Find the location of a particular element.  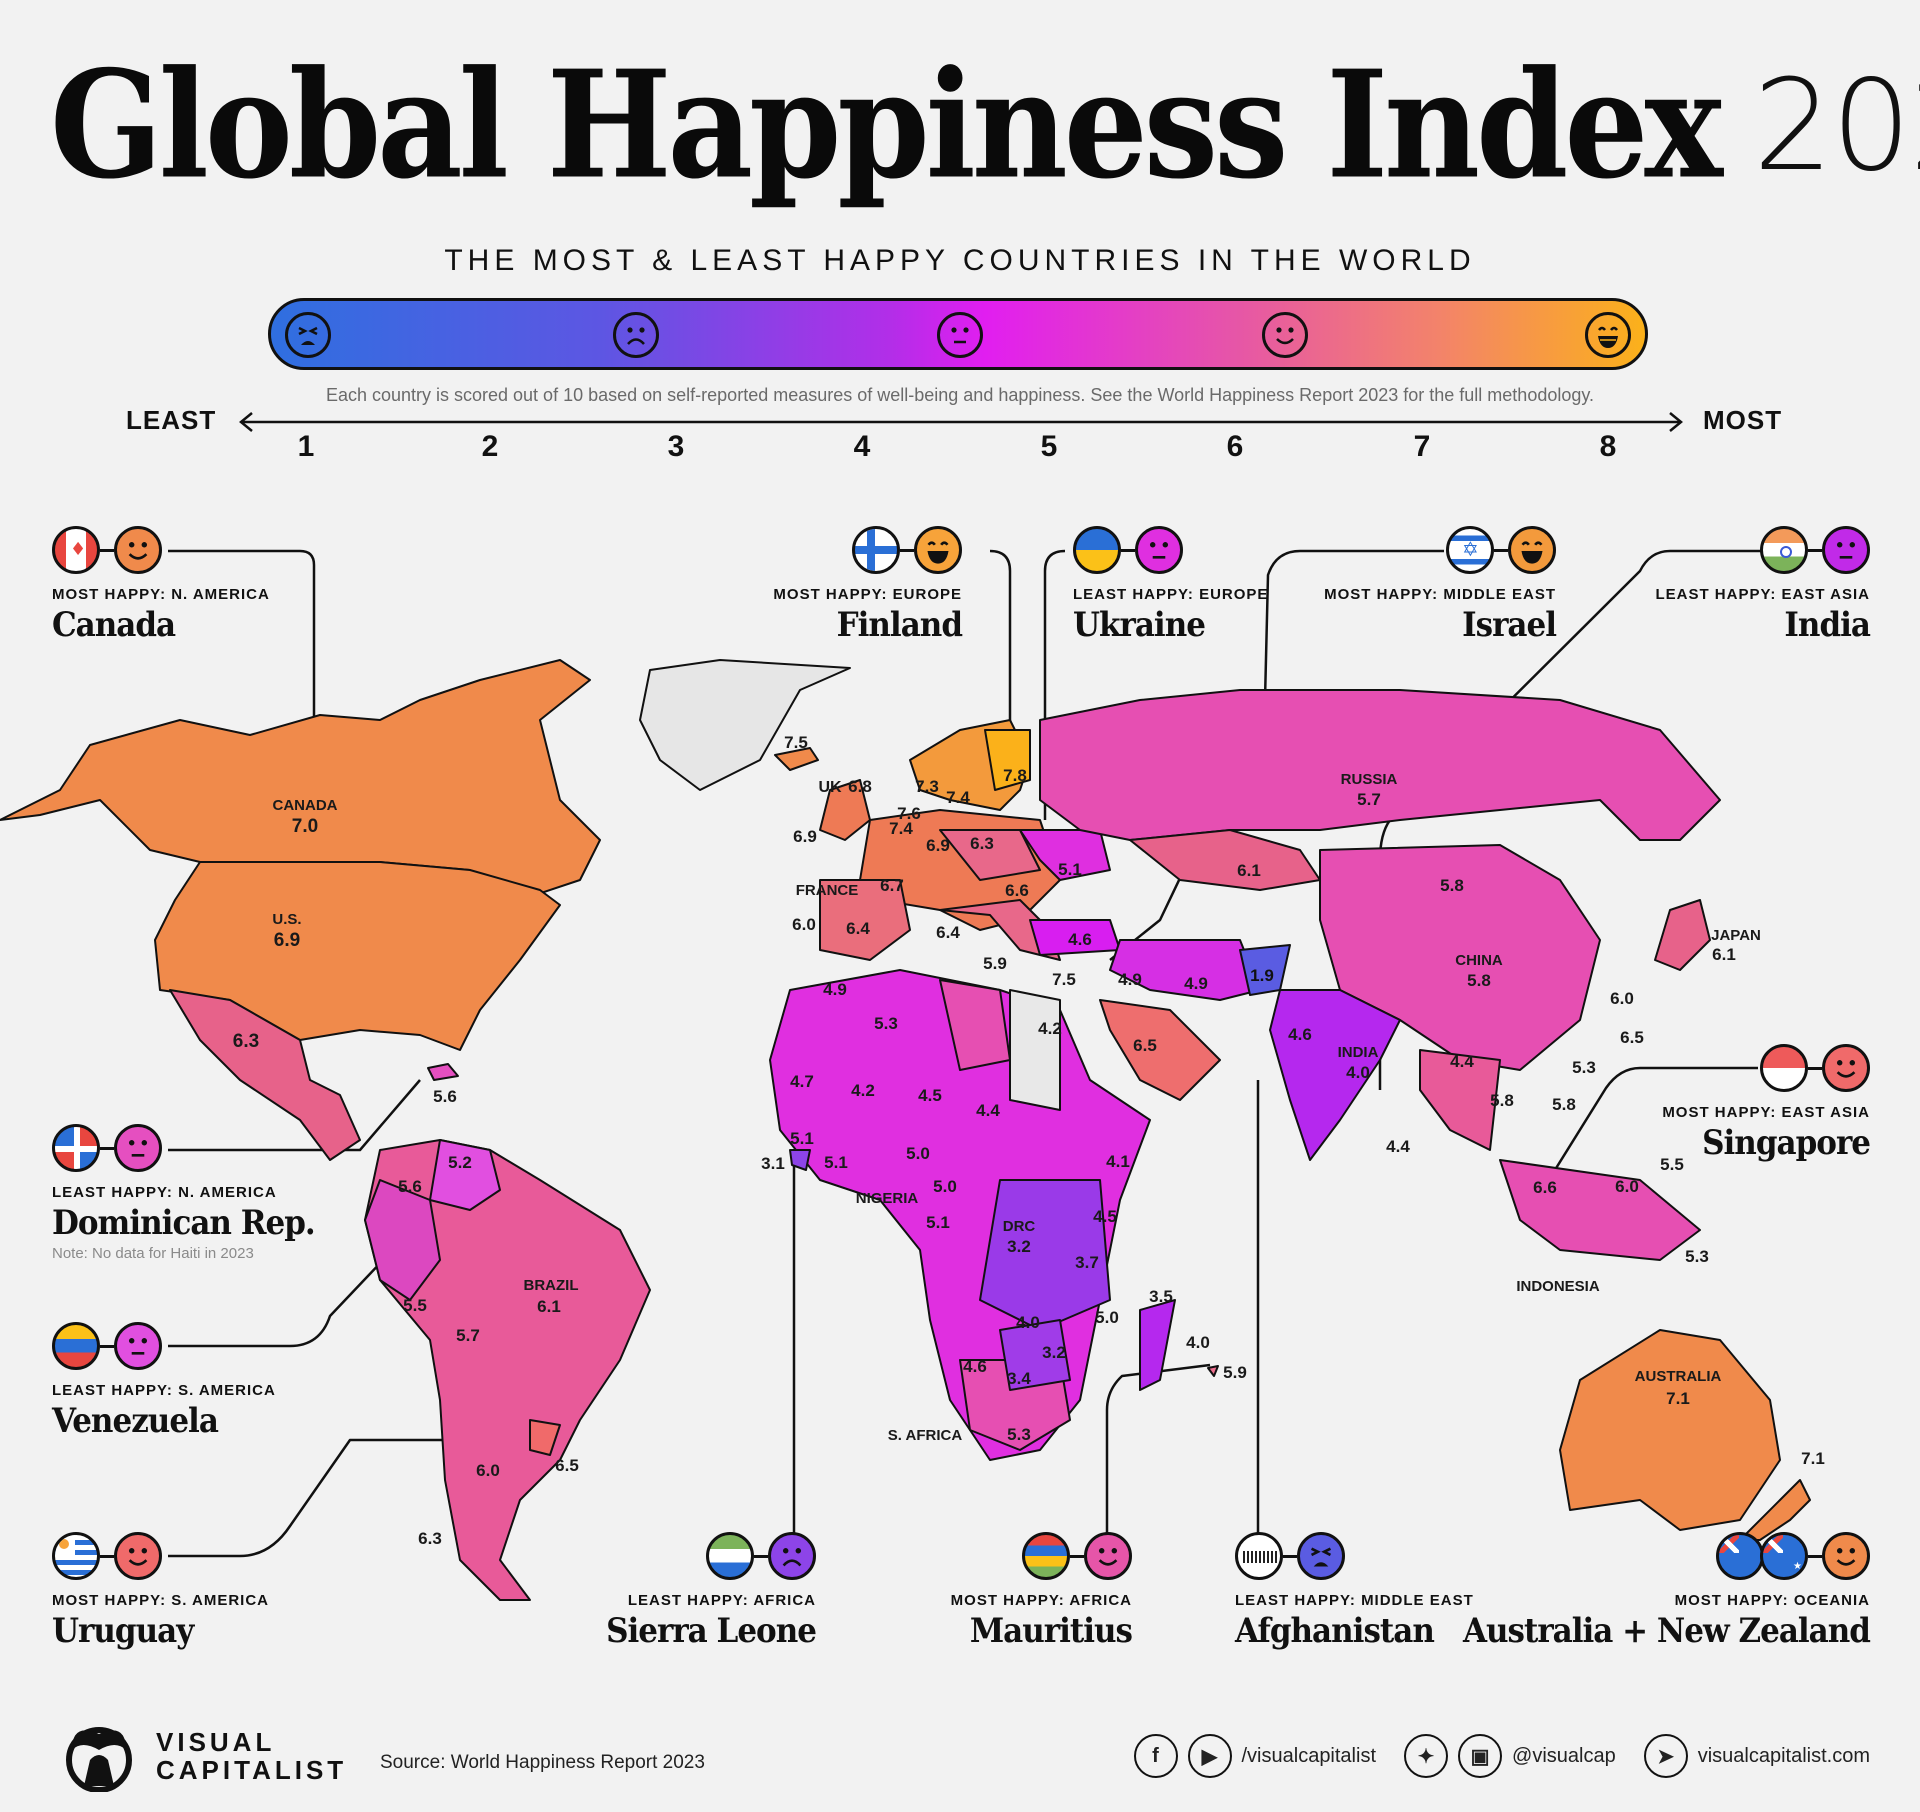

svg-text: 7.0 is located at coordinates (305, 826).